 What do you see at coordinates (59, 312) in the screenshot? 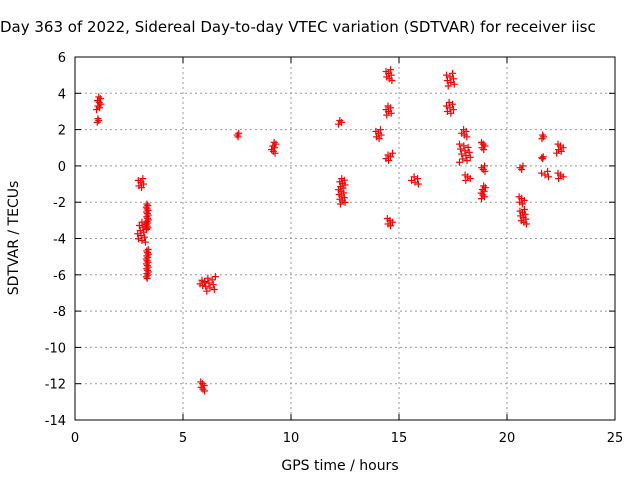
I see `y-tick-label: -8` at bounding box center [59, 312].